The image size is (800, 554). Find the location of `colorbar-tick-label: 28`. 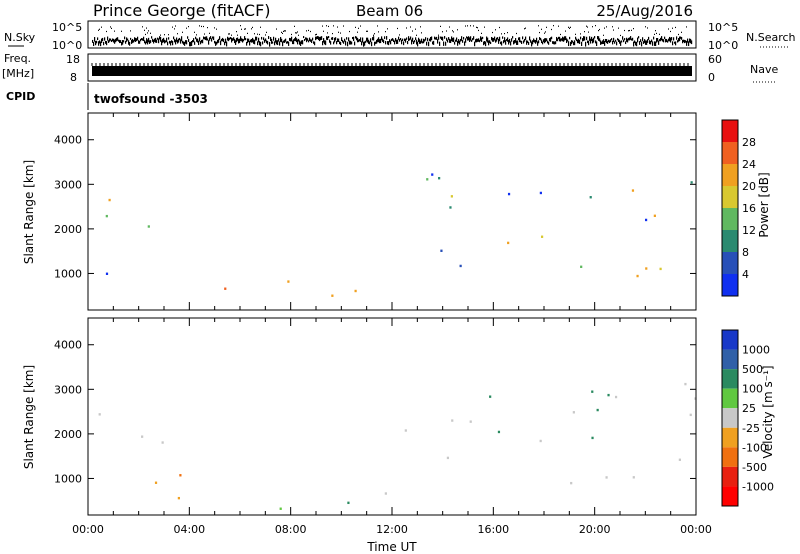

colorbar-tick-label: 28 is located at coordinates (749, 142).